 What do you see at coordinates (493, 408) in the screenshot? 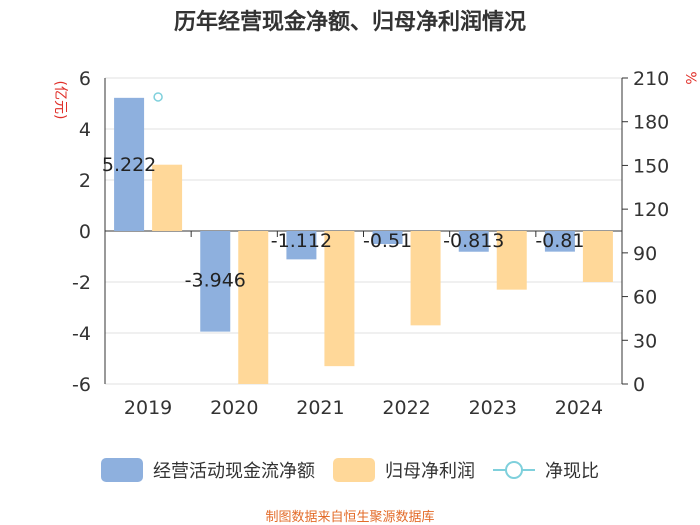
I see `x-tick-label: 2023` at bounding box center [493, 408].